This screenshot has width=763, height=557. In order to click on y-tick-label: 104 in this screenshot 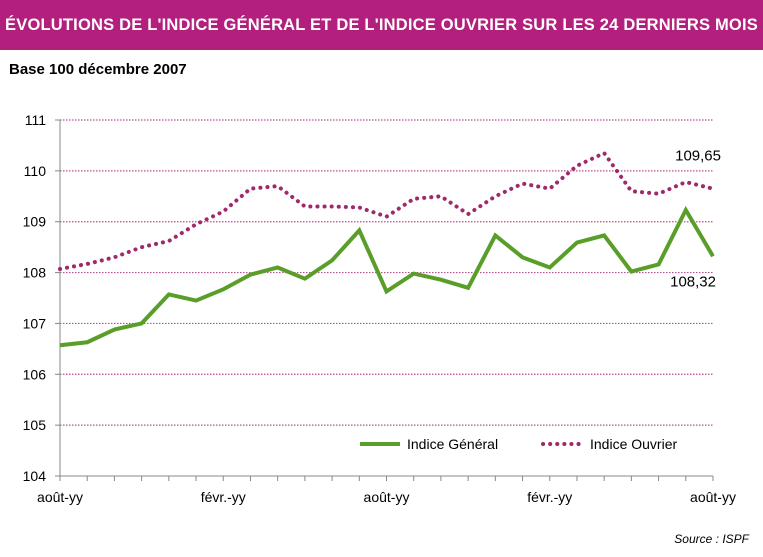, I will do `click(35, 476)`.